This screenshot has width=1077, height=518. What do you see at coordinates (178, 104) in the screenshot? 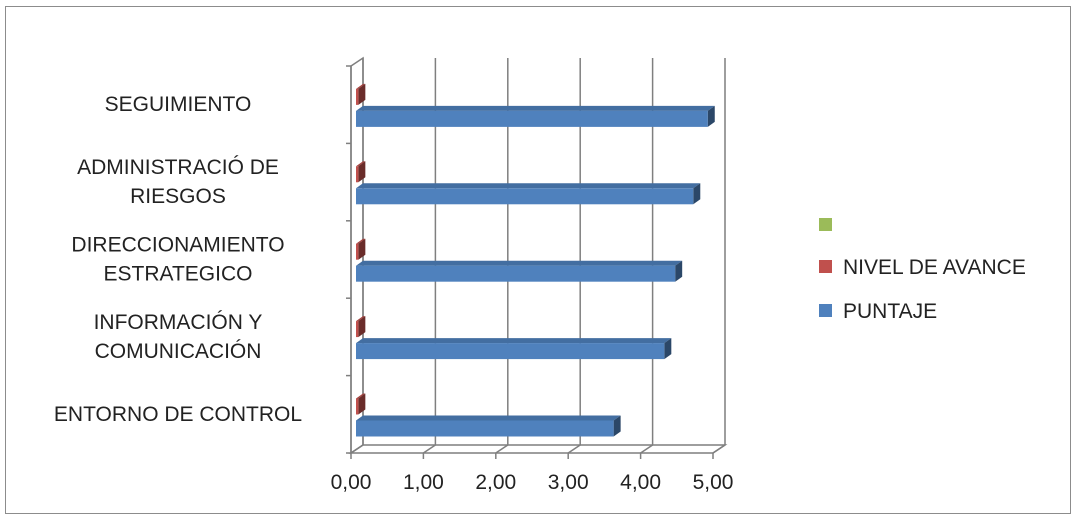
I see `category-label: SEGUIMIENTO` at bounding box center [178, 104].